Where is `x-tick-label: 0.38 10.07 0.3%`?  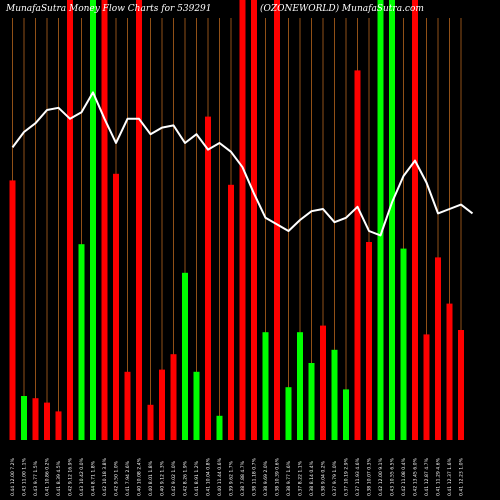 x-tick-label: 0.38 10.07 0.3% is located at coordinates (370, 476).